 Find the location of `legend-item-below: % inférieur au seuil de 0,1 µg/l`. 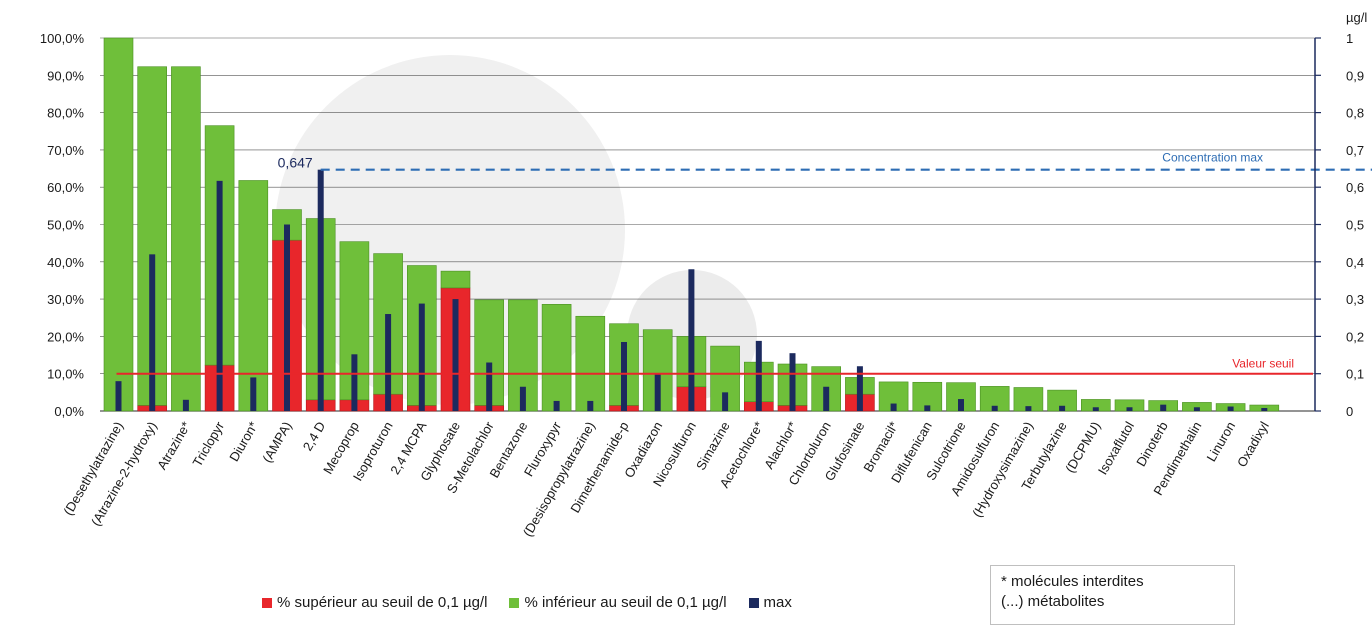

legend-item-below: % inférieur au seuil de 0,1 µg/l is located at coordinates (617, 602).